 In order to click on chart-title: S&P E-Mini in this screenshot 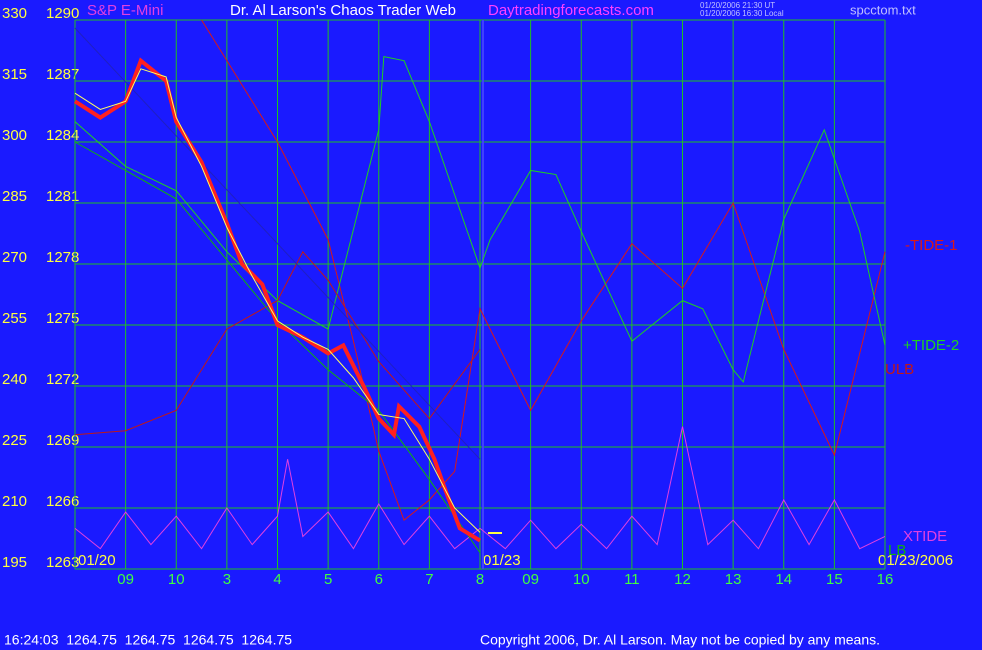, I will do `click(125, 10)`.